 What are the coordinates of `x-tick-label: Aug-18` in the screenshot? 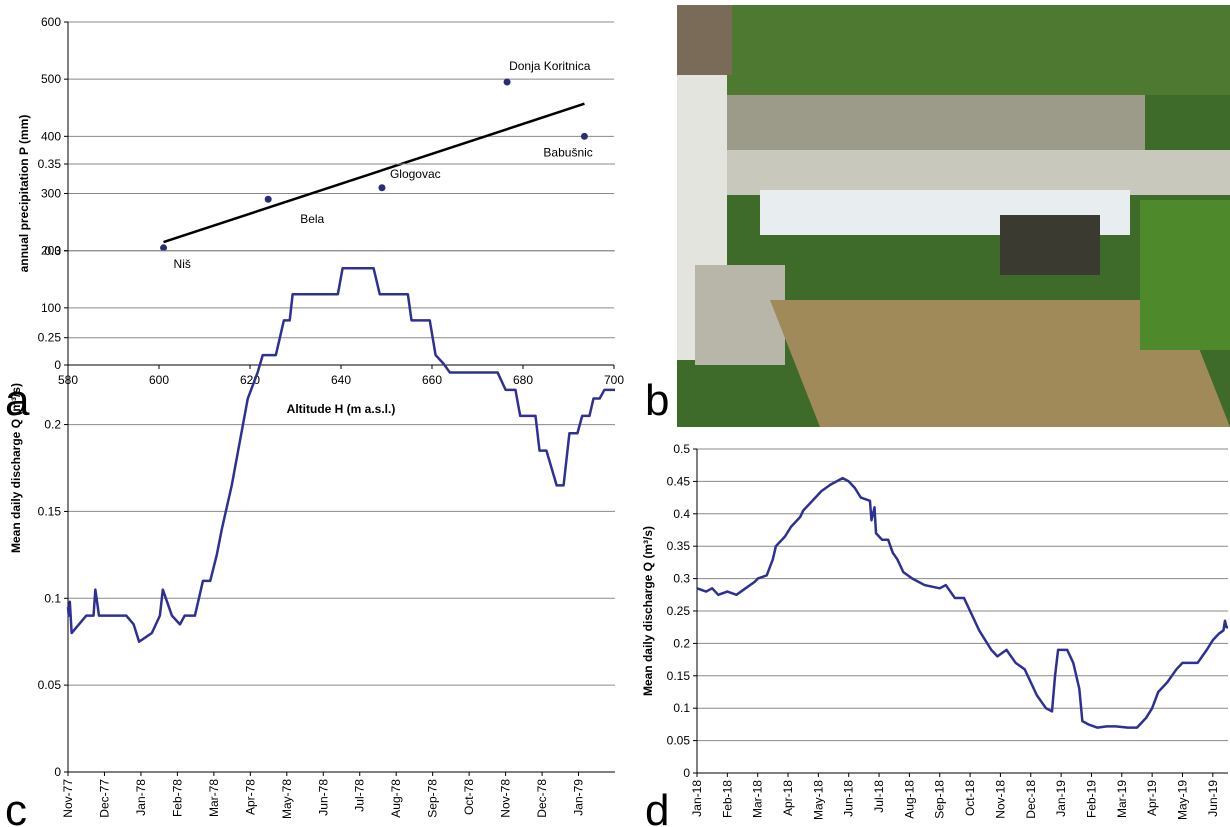 It's located at (909, 799).